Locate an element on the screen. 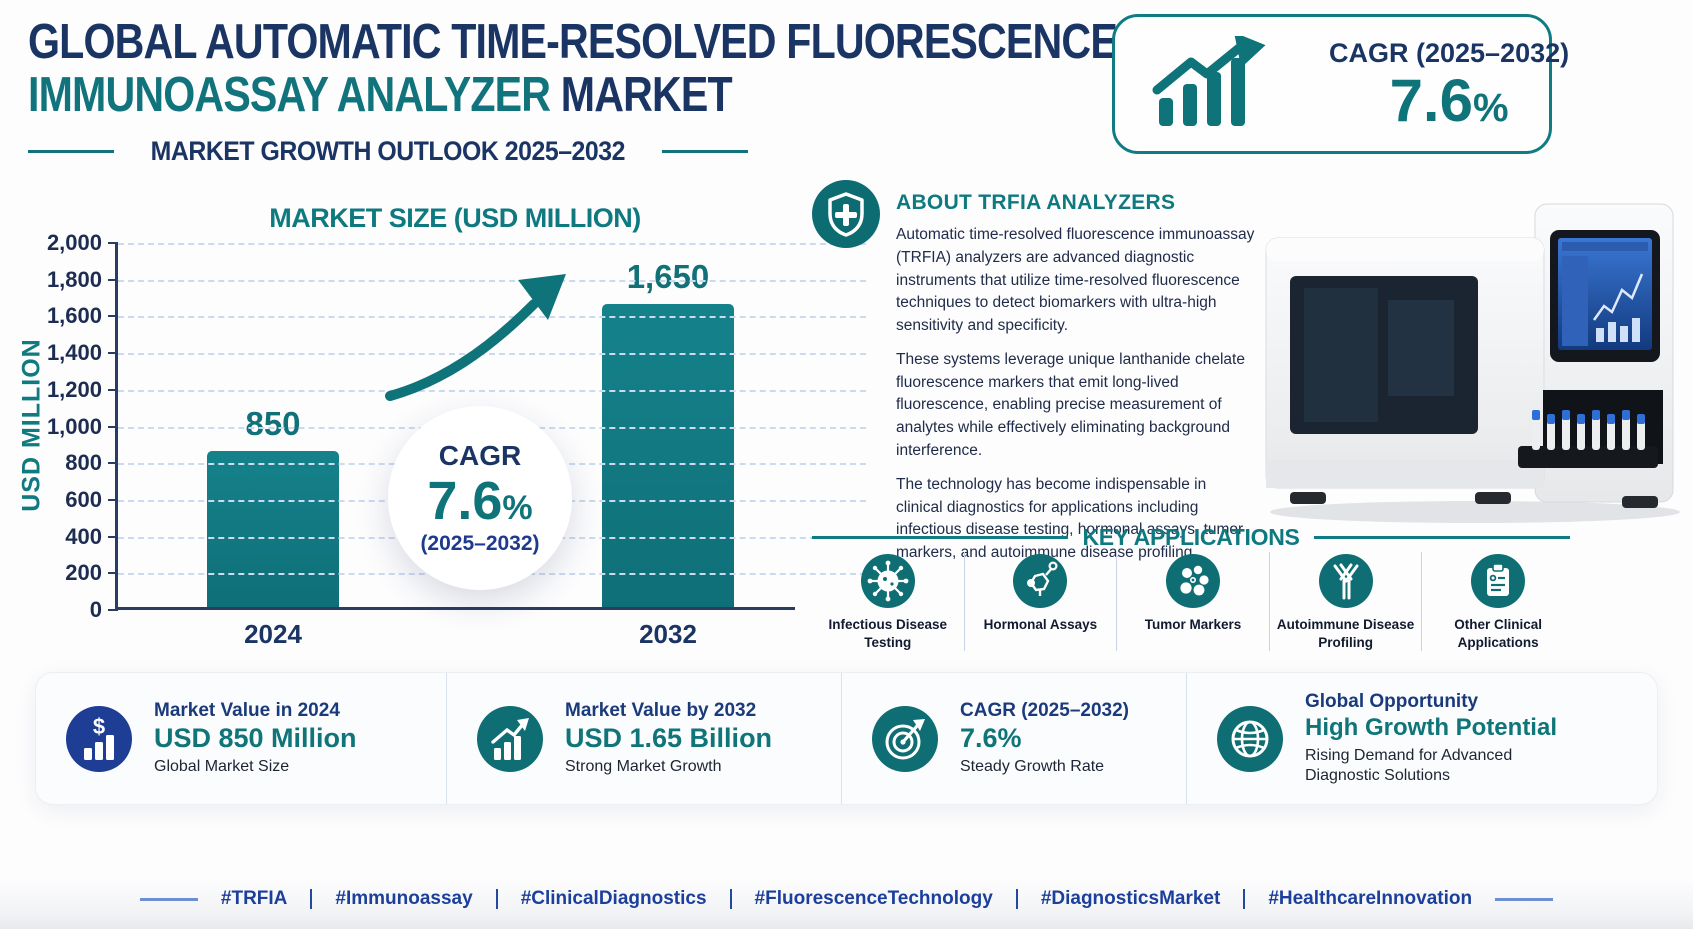 This screenshot has width=1693, height=929. shield-plus-icon is located at coordinates (846, 214).